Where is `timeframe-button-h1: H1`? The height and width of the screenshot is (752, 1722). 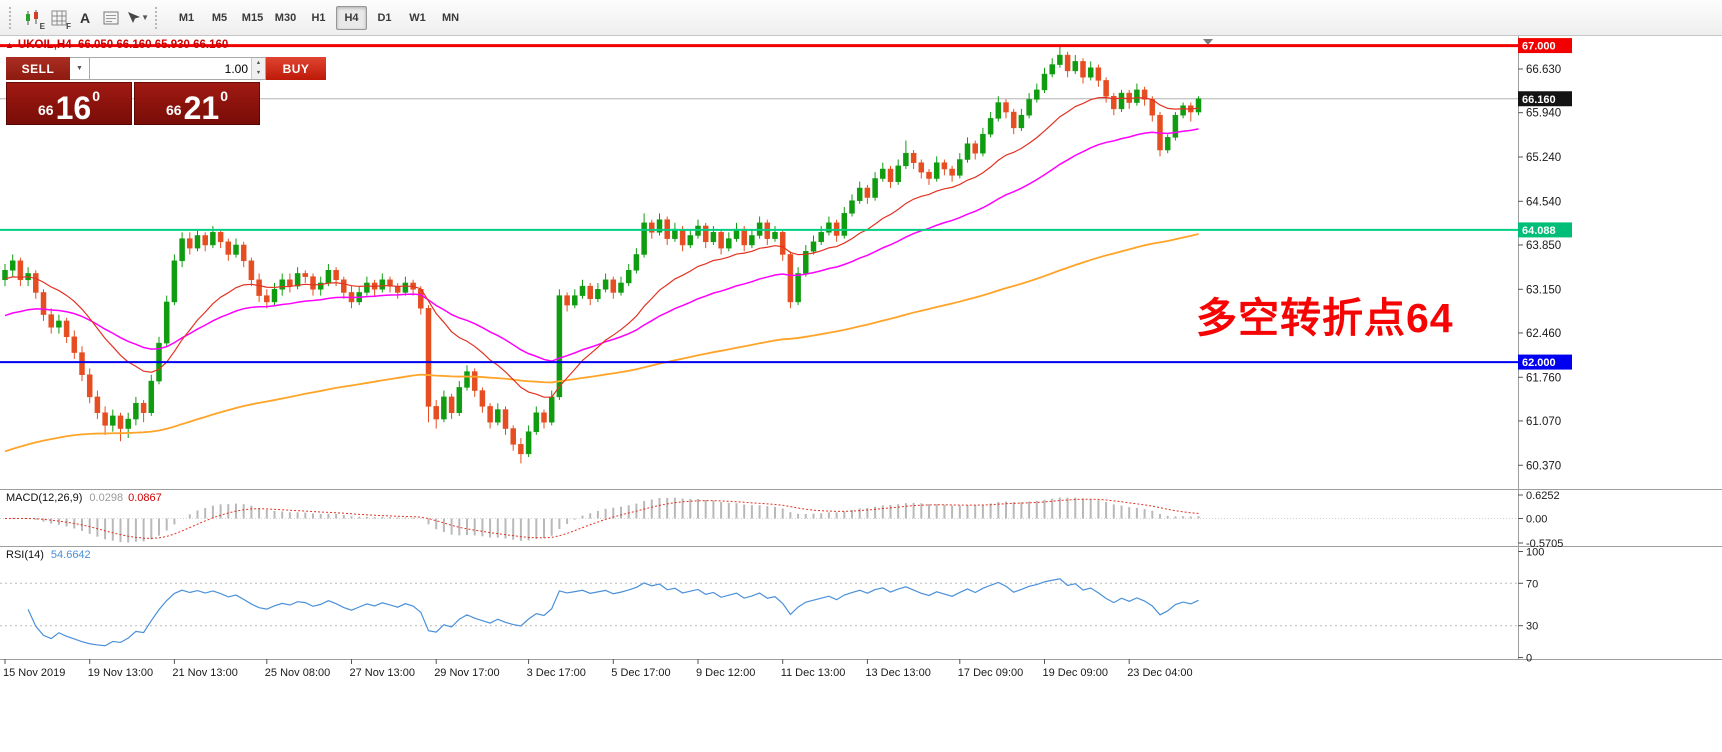 timeframe-button-h1: H1 is located at coordinates (318, 18).